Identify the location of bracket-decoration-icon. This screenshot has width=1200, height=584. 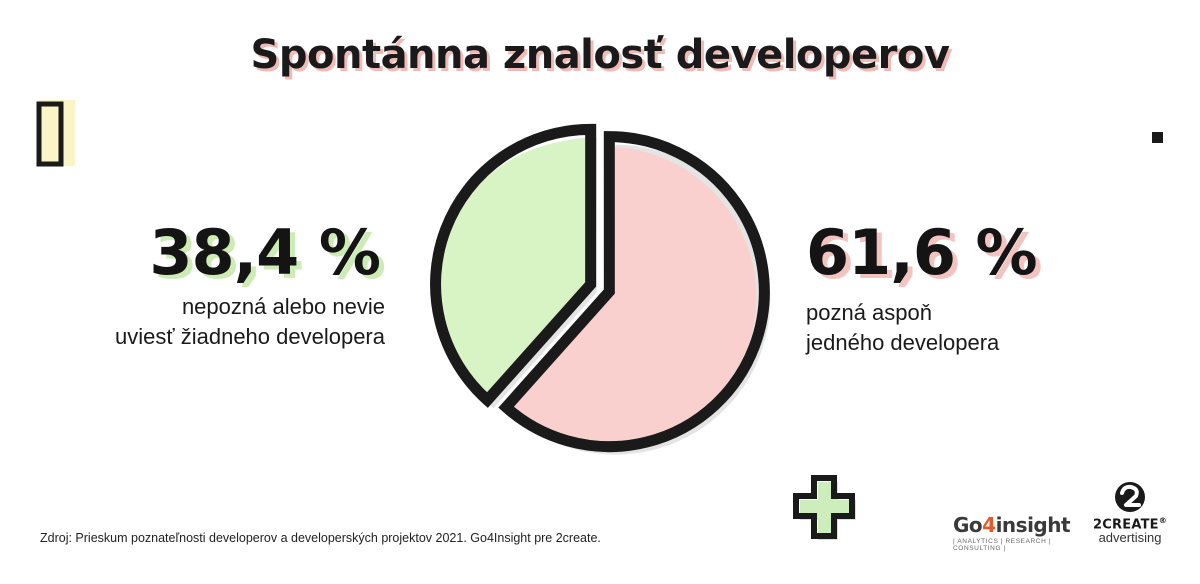
(55, 133).